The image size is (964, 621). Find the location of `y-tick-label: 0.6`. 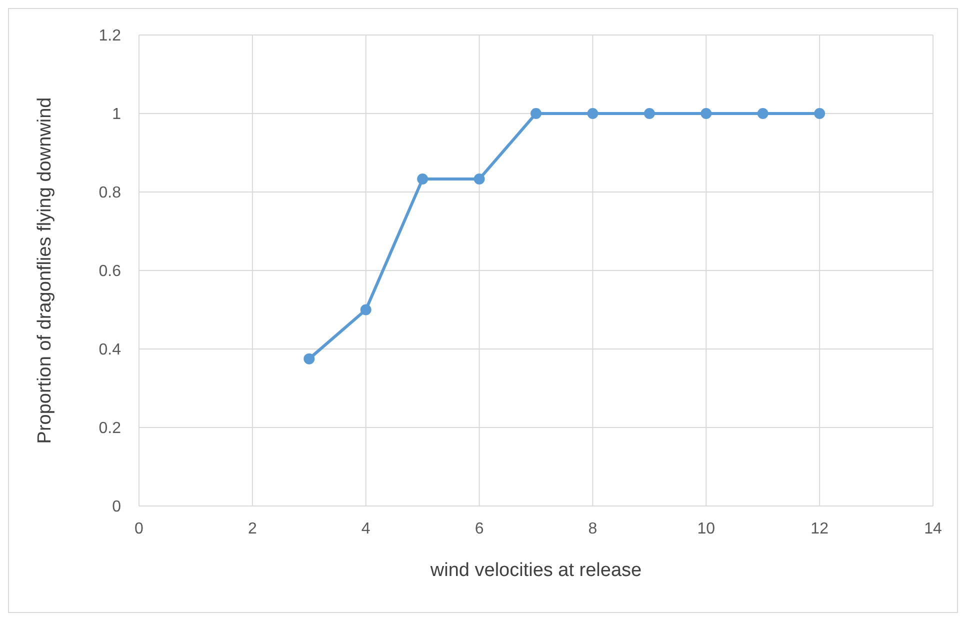

y-tick-label: 0.6 is located at coordinates (110, 271).